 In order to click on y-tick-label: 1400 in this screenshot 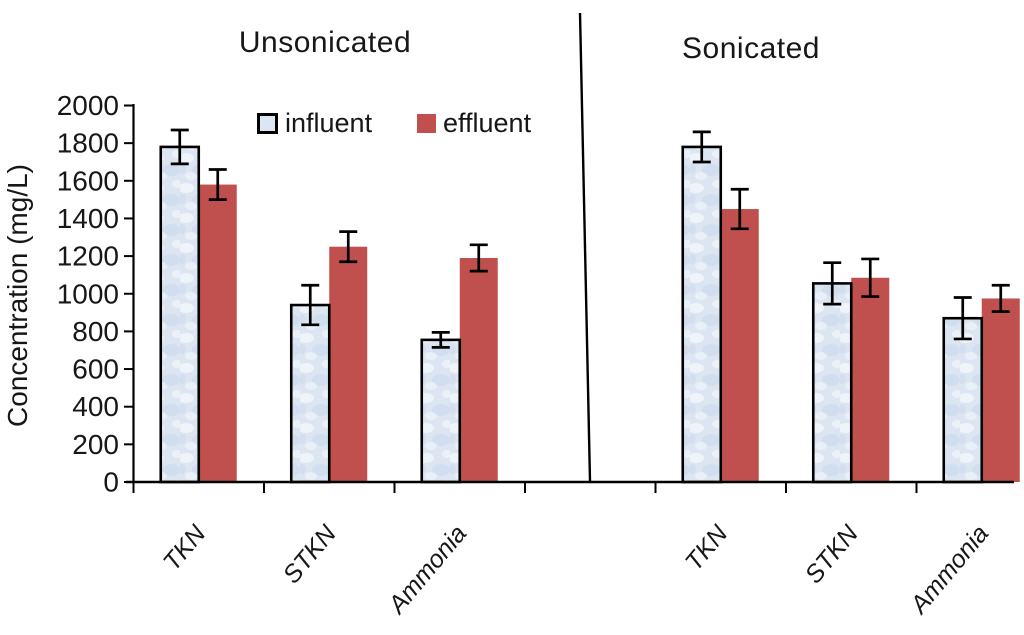, I will do `click(88, 218)`.